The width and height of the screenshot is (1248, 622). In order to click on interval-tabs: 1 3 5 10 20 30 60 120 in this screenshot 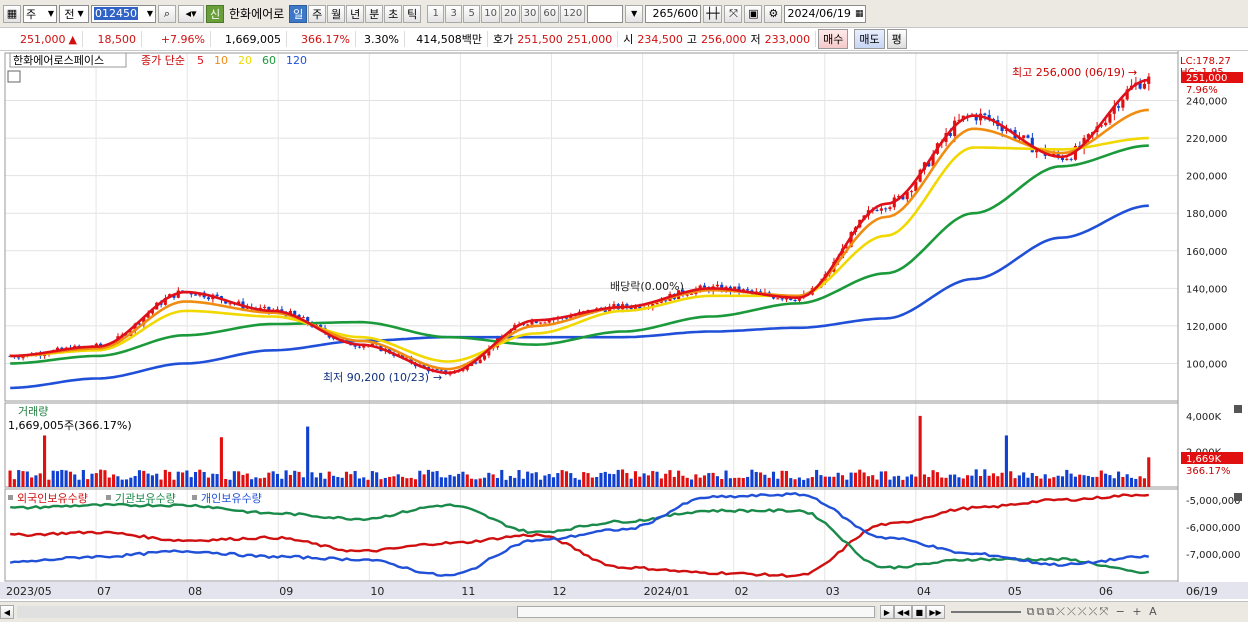, I will do `click(506, 13)`.